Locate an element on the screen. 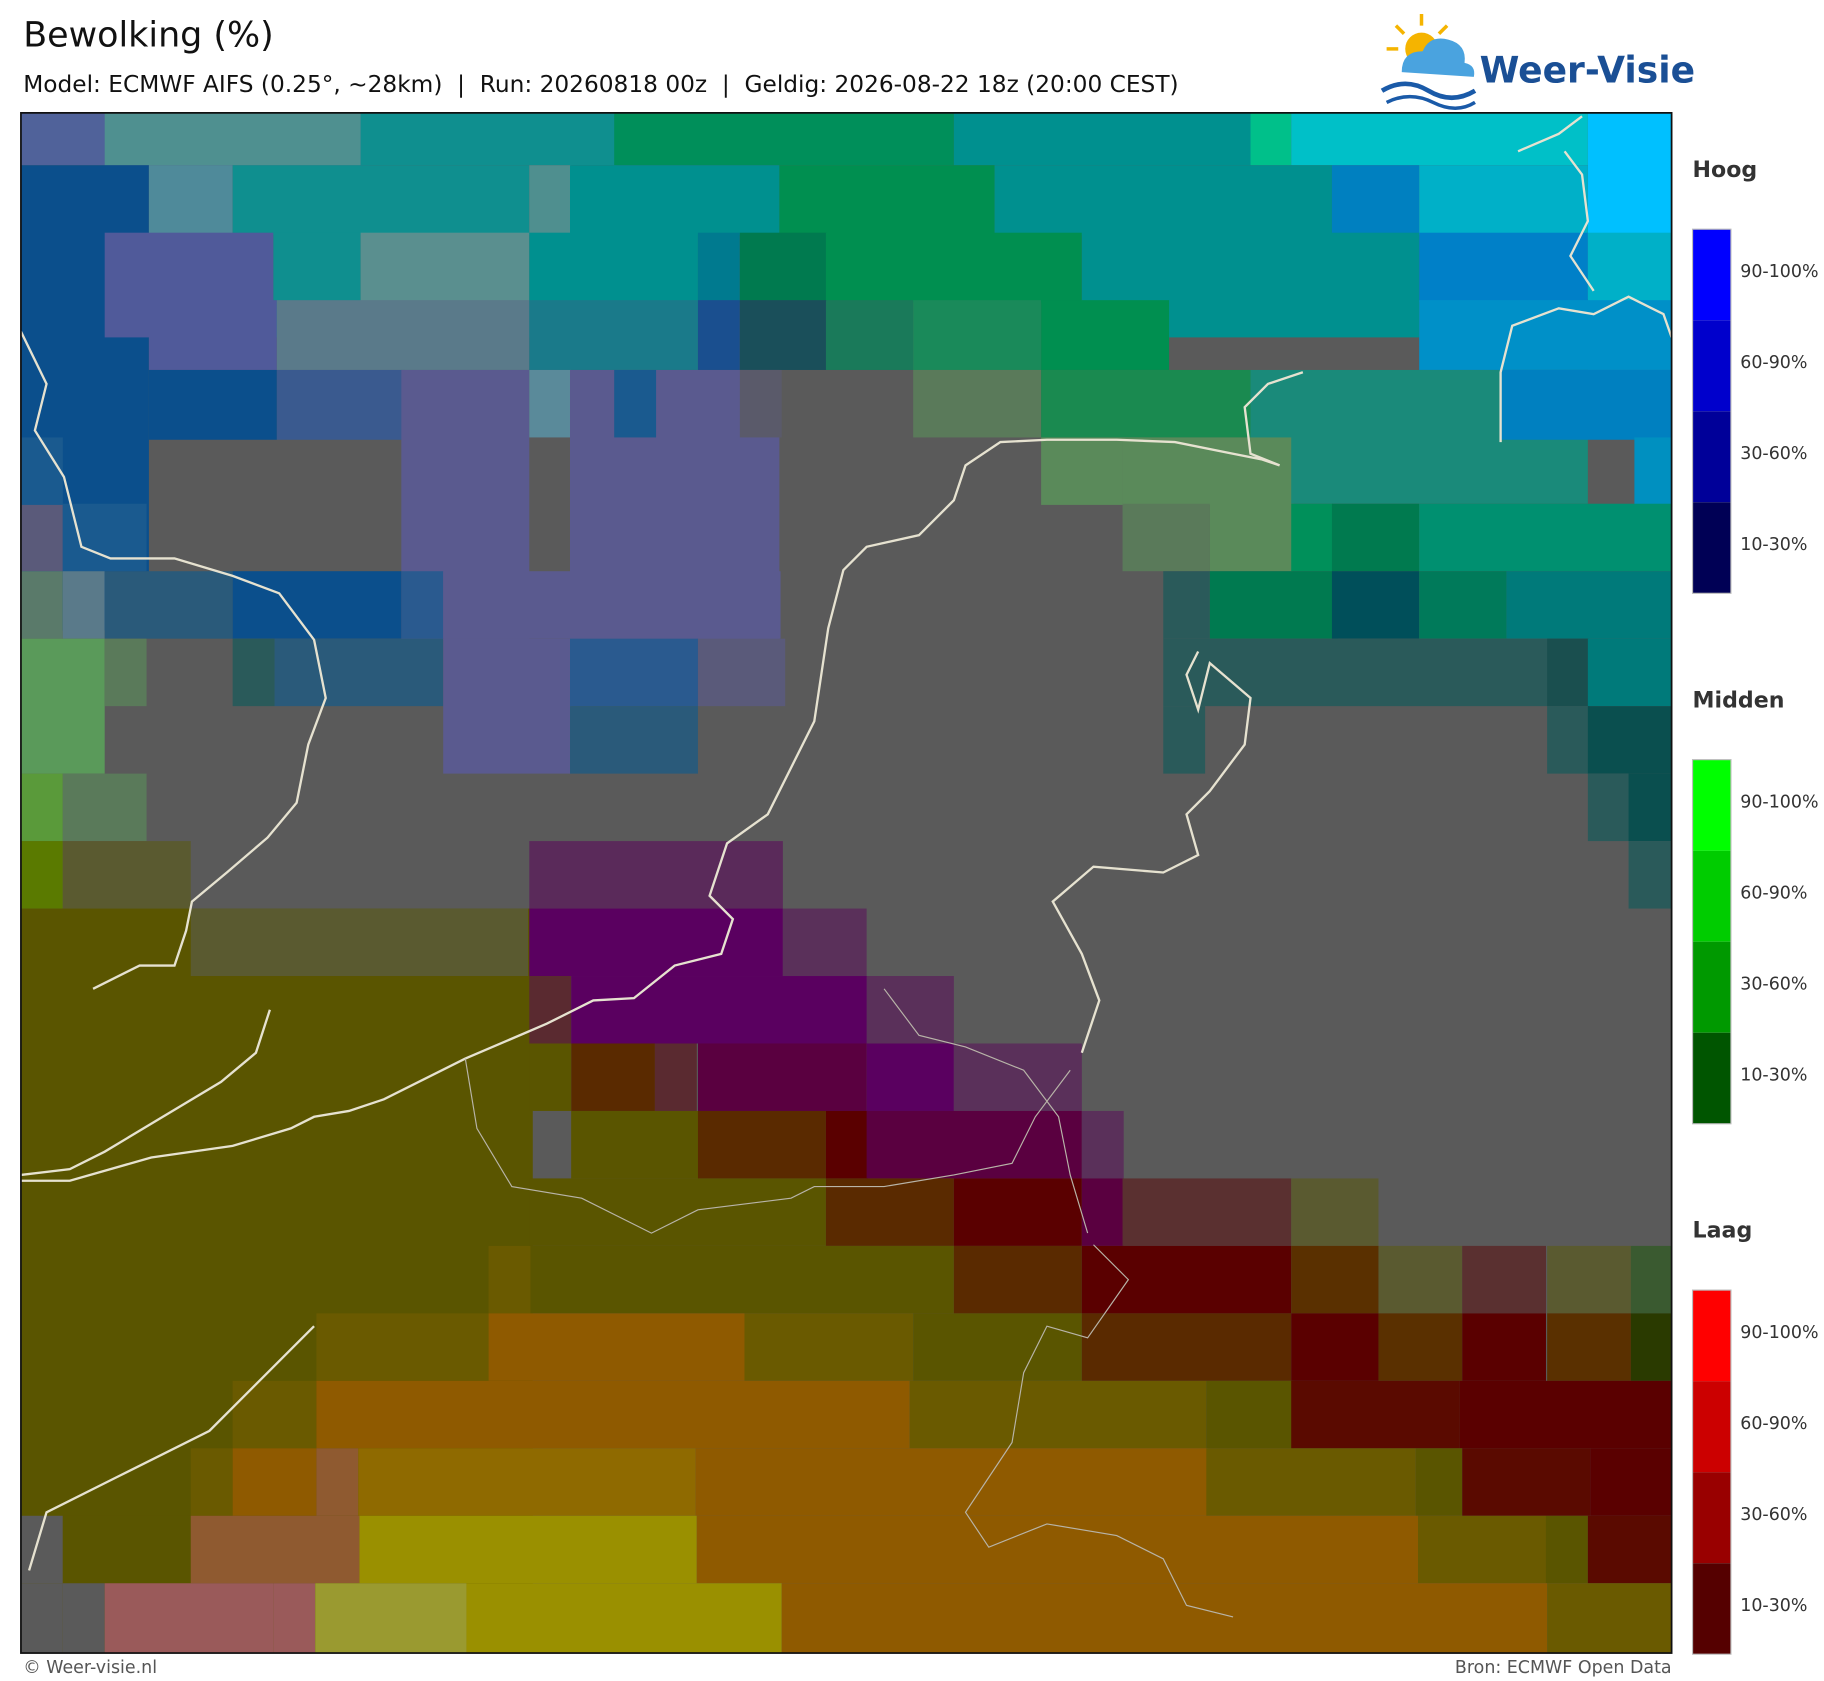 Image resolution: width=1824 pixels, height=1681 pixels. logo-text: Weer-Visie is located at coordinates (1587, 71).